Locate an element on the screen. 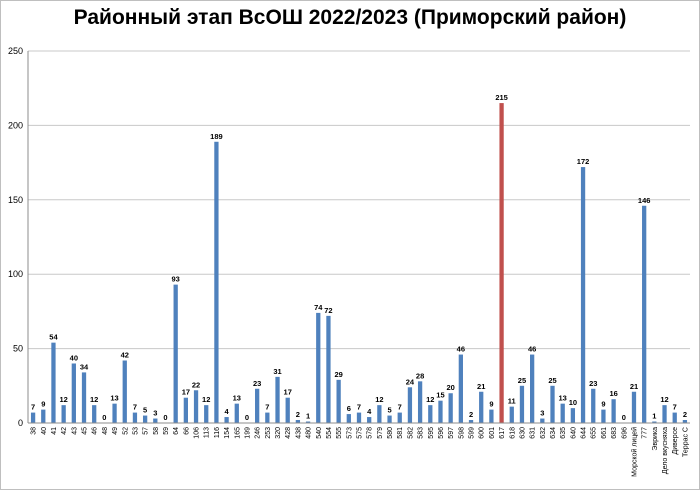 The width and height of the screenshot is (700, 490). x-tick-label: 64 is located at coordinates (176, 431).